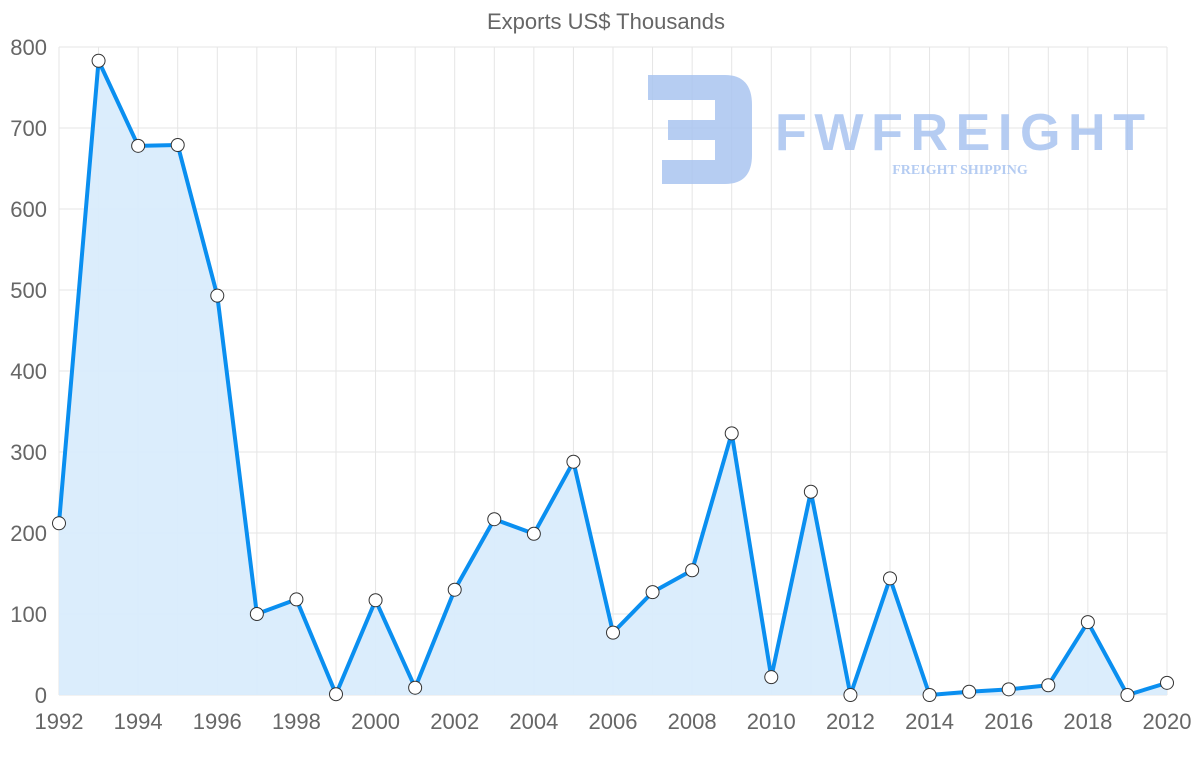  What do you see at coordinates (28, 128) in the screenshot?
I see `y-tick-label: 700` at bounding box center [28, 128].